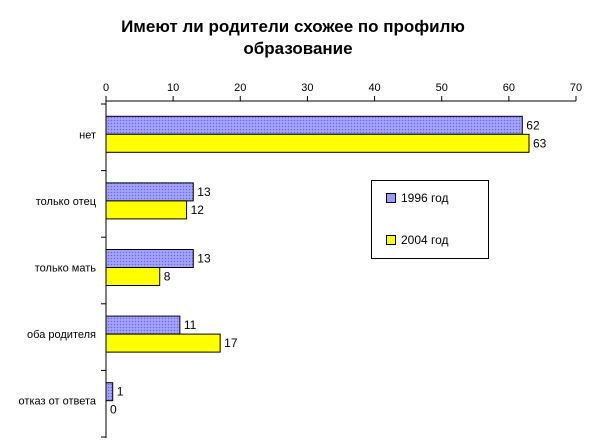  What do you see at coordinates (61, 335) in the screenshot?
I see `category-label: оба родителя` at bounding box center [61, 335].